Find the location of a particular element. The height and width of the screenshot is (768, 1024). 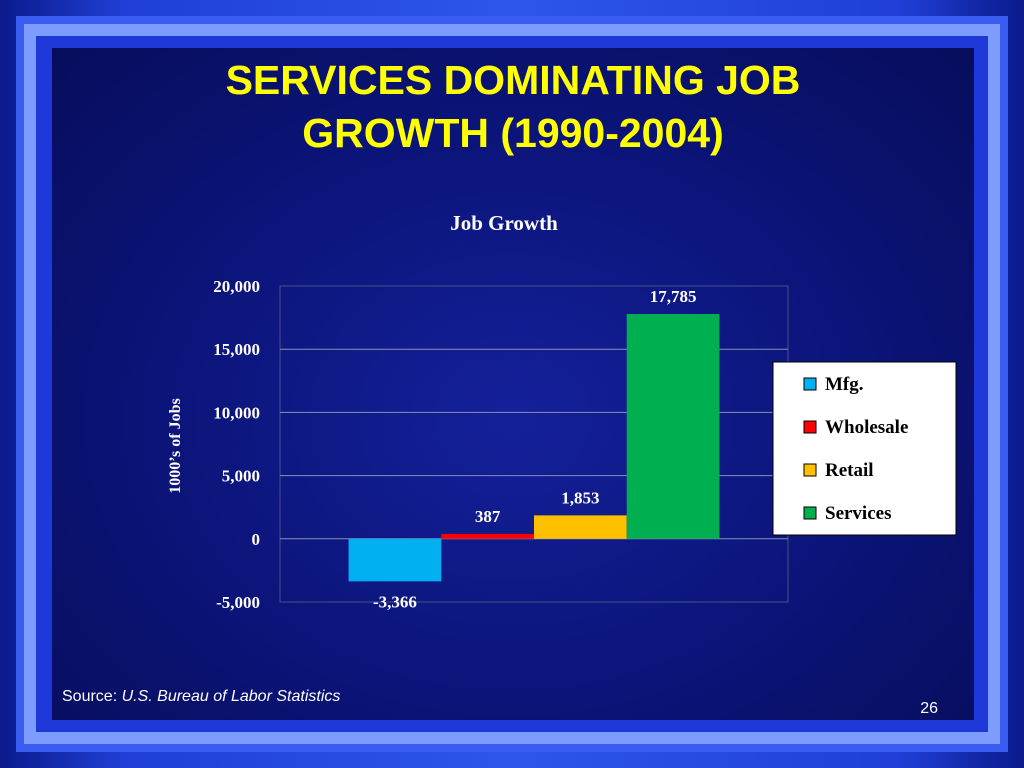

y-tick-label: -5,000 is located at coordinates (238, 602).